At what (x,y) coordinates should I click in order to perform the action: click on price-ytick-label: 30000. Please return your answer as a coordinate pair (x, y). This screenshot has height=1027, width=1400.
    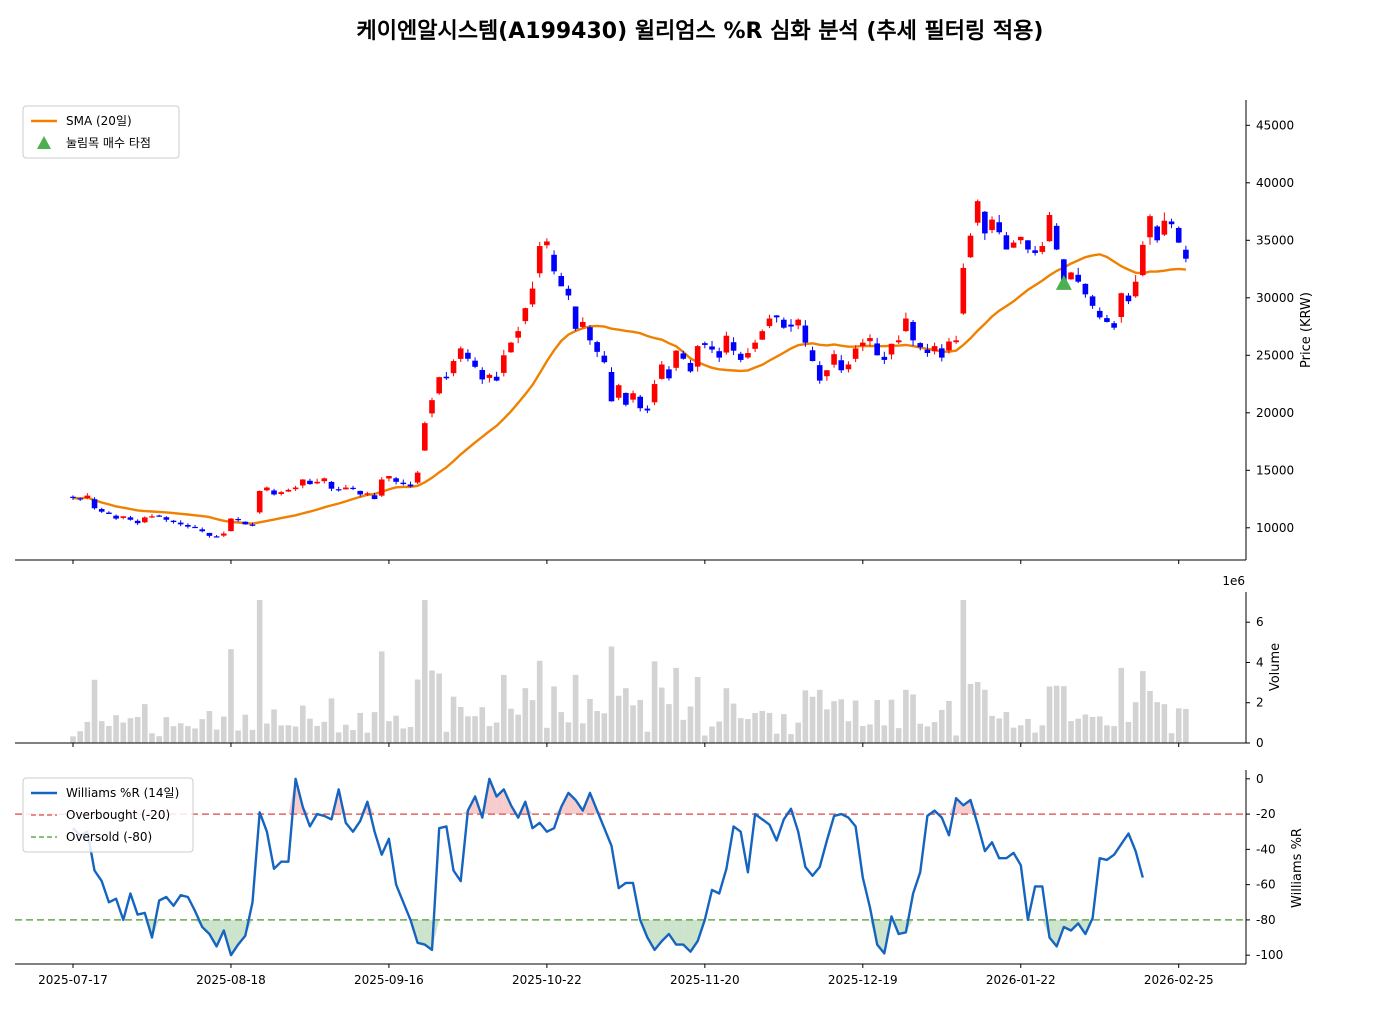
    Looking at the image, I should click on (1275, 298).